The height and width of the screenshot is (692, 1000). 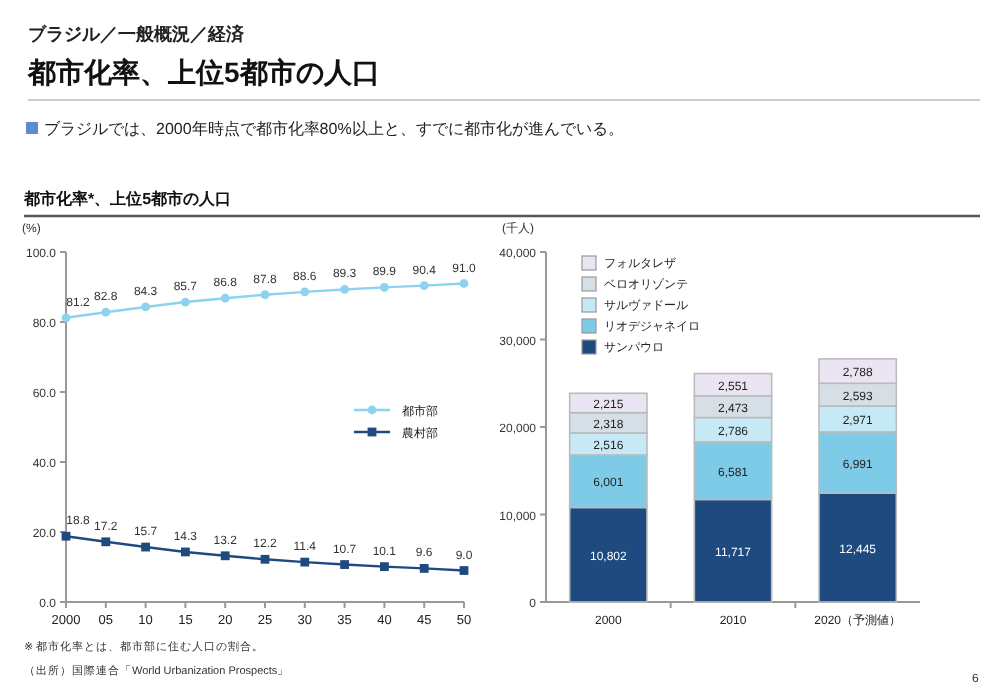 I want to click on text: 都市化率*、上位5都市の人口, so click(x=127, y=198).